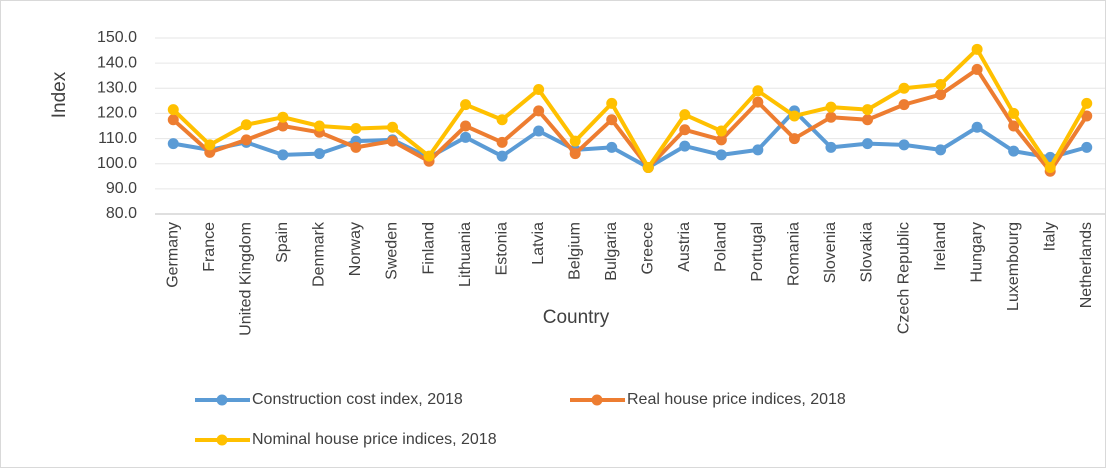 This screenshot has width=1106, height=468. I want to click on x-tick-label: Spain, so click(282, 242).